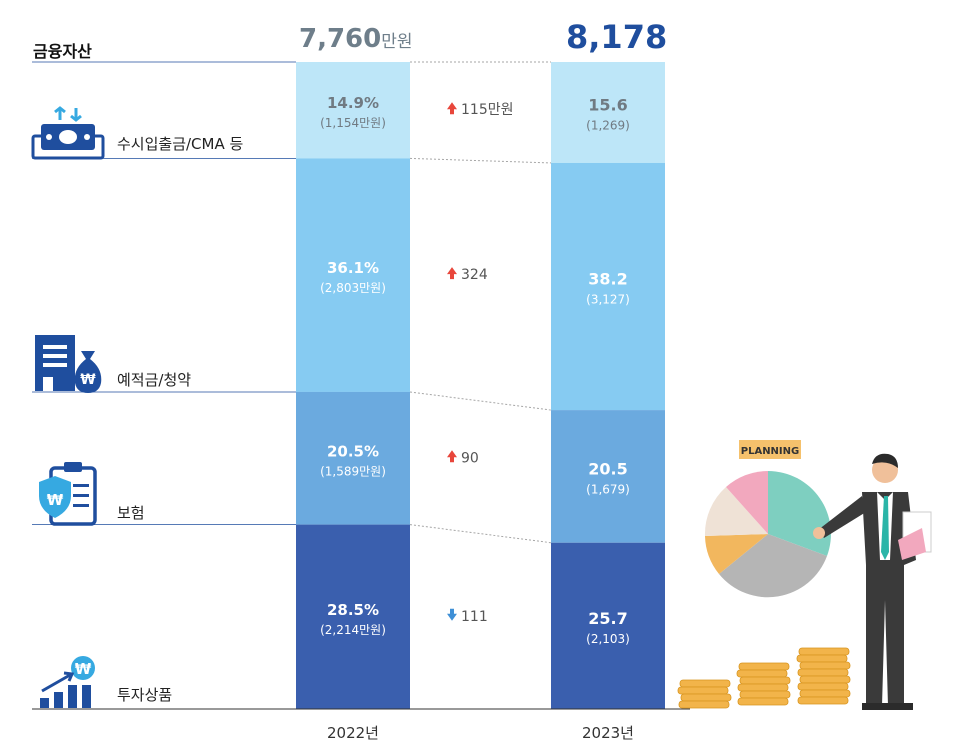 This screenshot has width=959, height=756. What do you see at coordinates (353, 288) in the screenshot?
I see `amount-label-2022-2: (2,803만원)` at bounding box center [353, 288].